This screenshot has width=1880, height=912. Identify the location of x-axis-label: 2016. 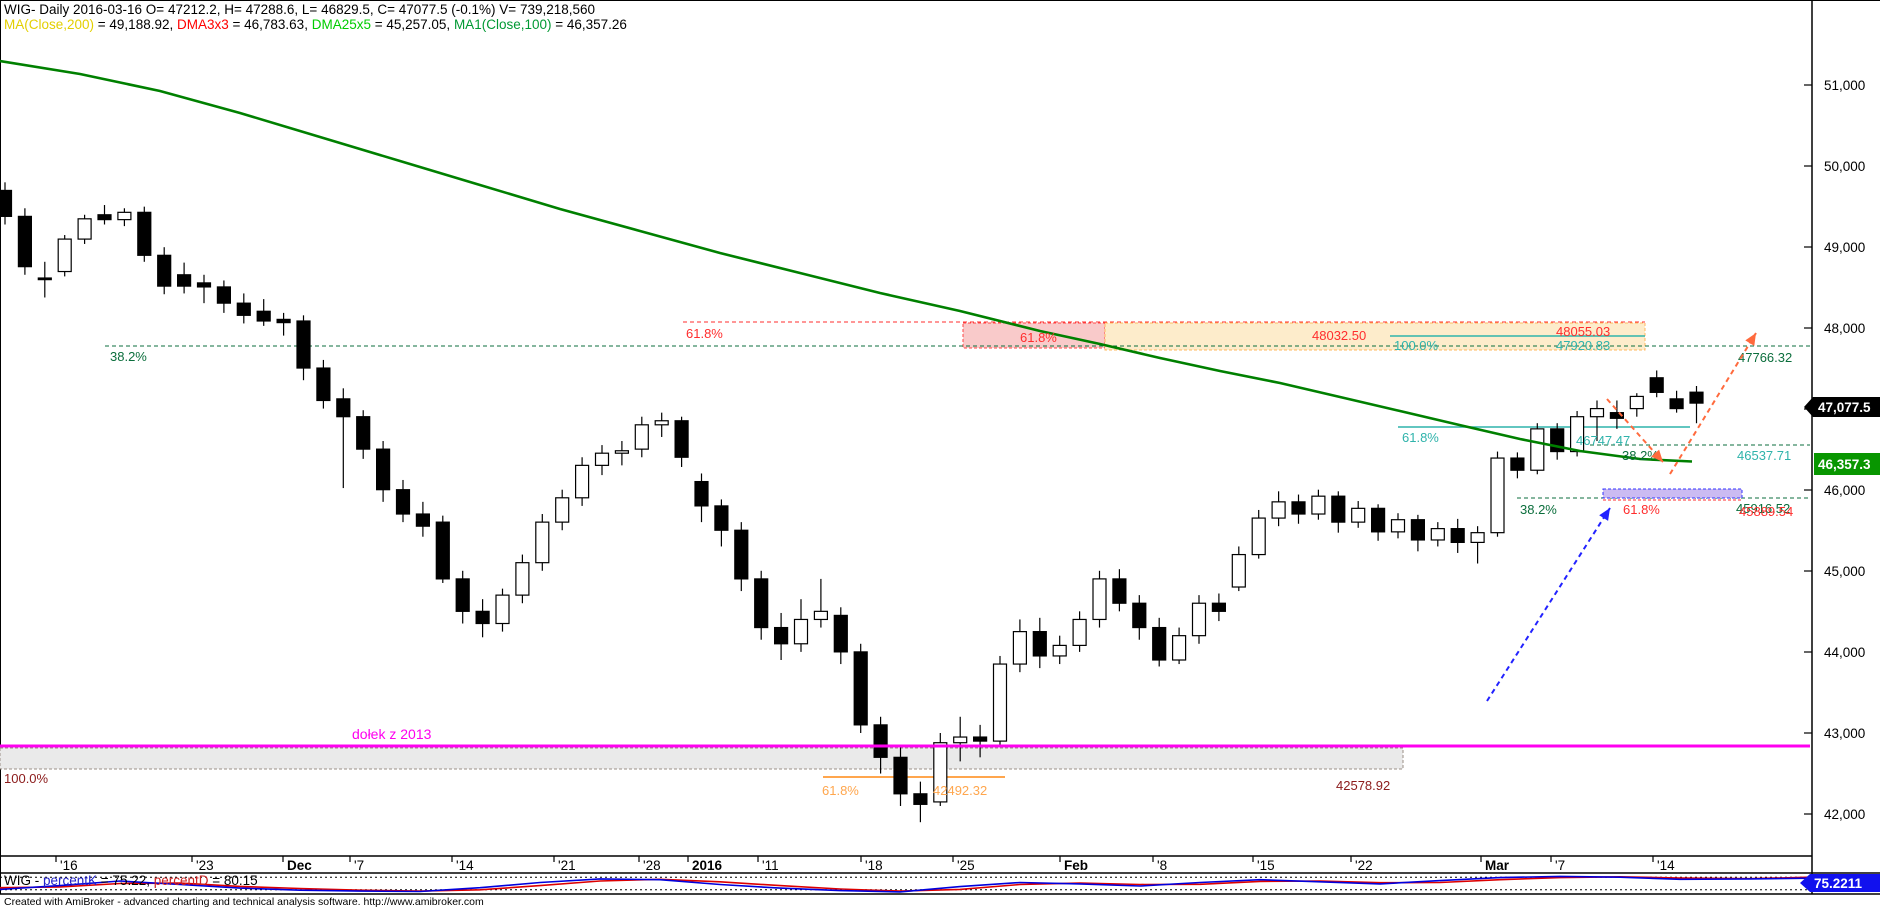
(707, 865).